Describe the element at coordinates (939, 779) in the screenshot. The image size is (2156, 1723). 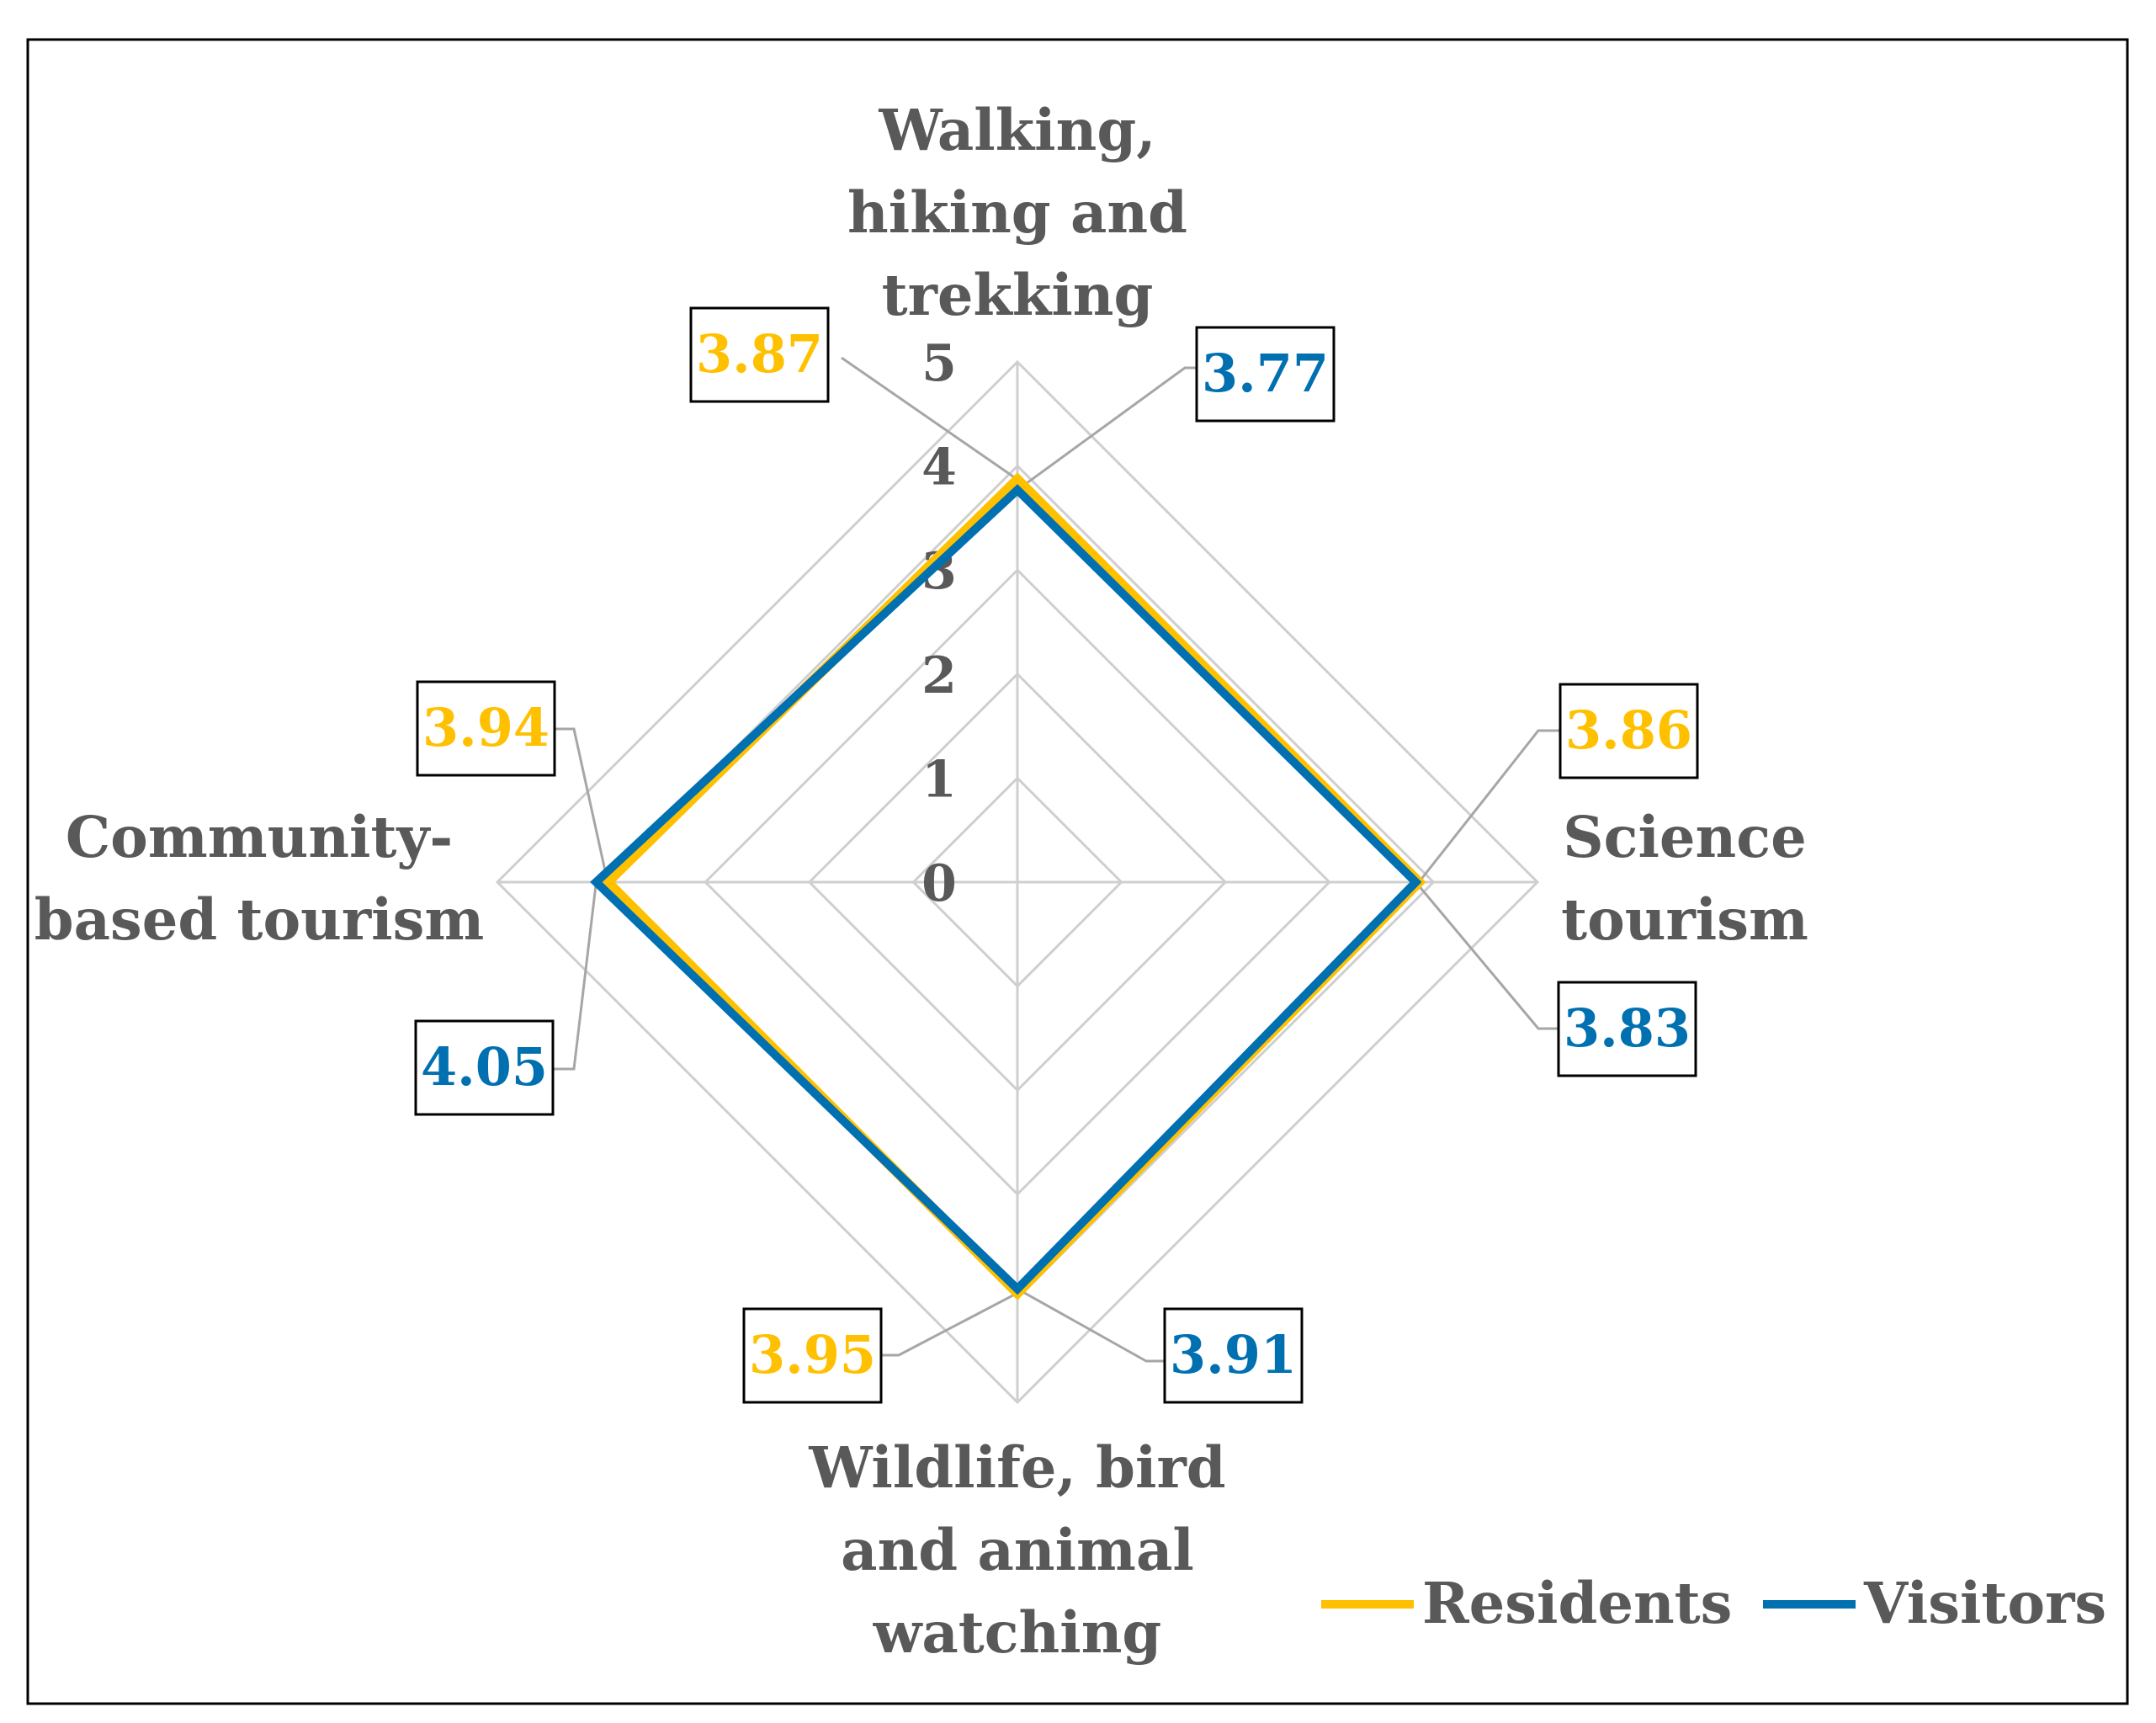
I see `tick-label: 1` at that location.